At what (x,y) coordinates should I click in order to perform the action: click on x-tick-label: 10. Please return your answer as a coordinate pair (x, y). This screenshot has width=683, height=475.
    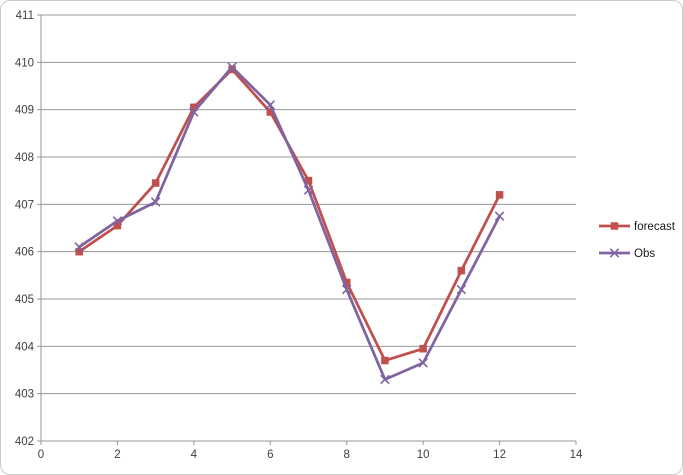
    Looking at the image, I should click on (423, 455).